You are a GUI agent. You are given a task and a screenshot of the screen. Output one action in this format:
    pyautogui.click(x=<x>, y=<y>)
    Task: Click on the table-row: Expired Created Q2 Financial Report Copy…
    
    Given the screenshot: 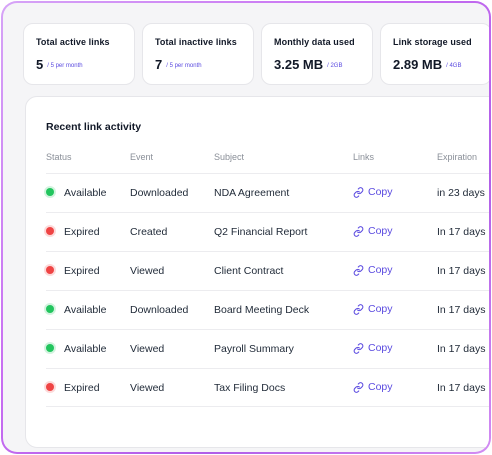 What is the action you would take?
    pyautogui.click(x=267, y=231)
    